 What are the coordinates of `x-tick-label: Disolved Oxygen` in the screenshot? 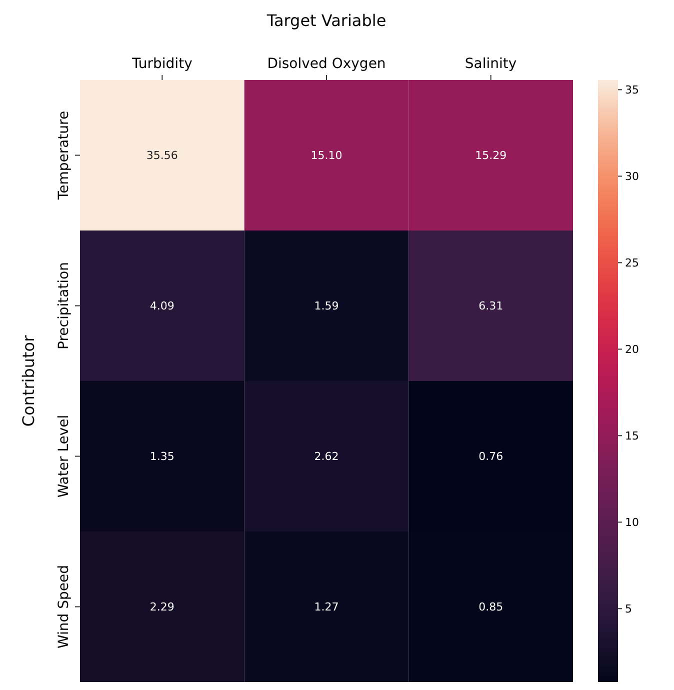 It's located at (326, 64).